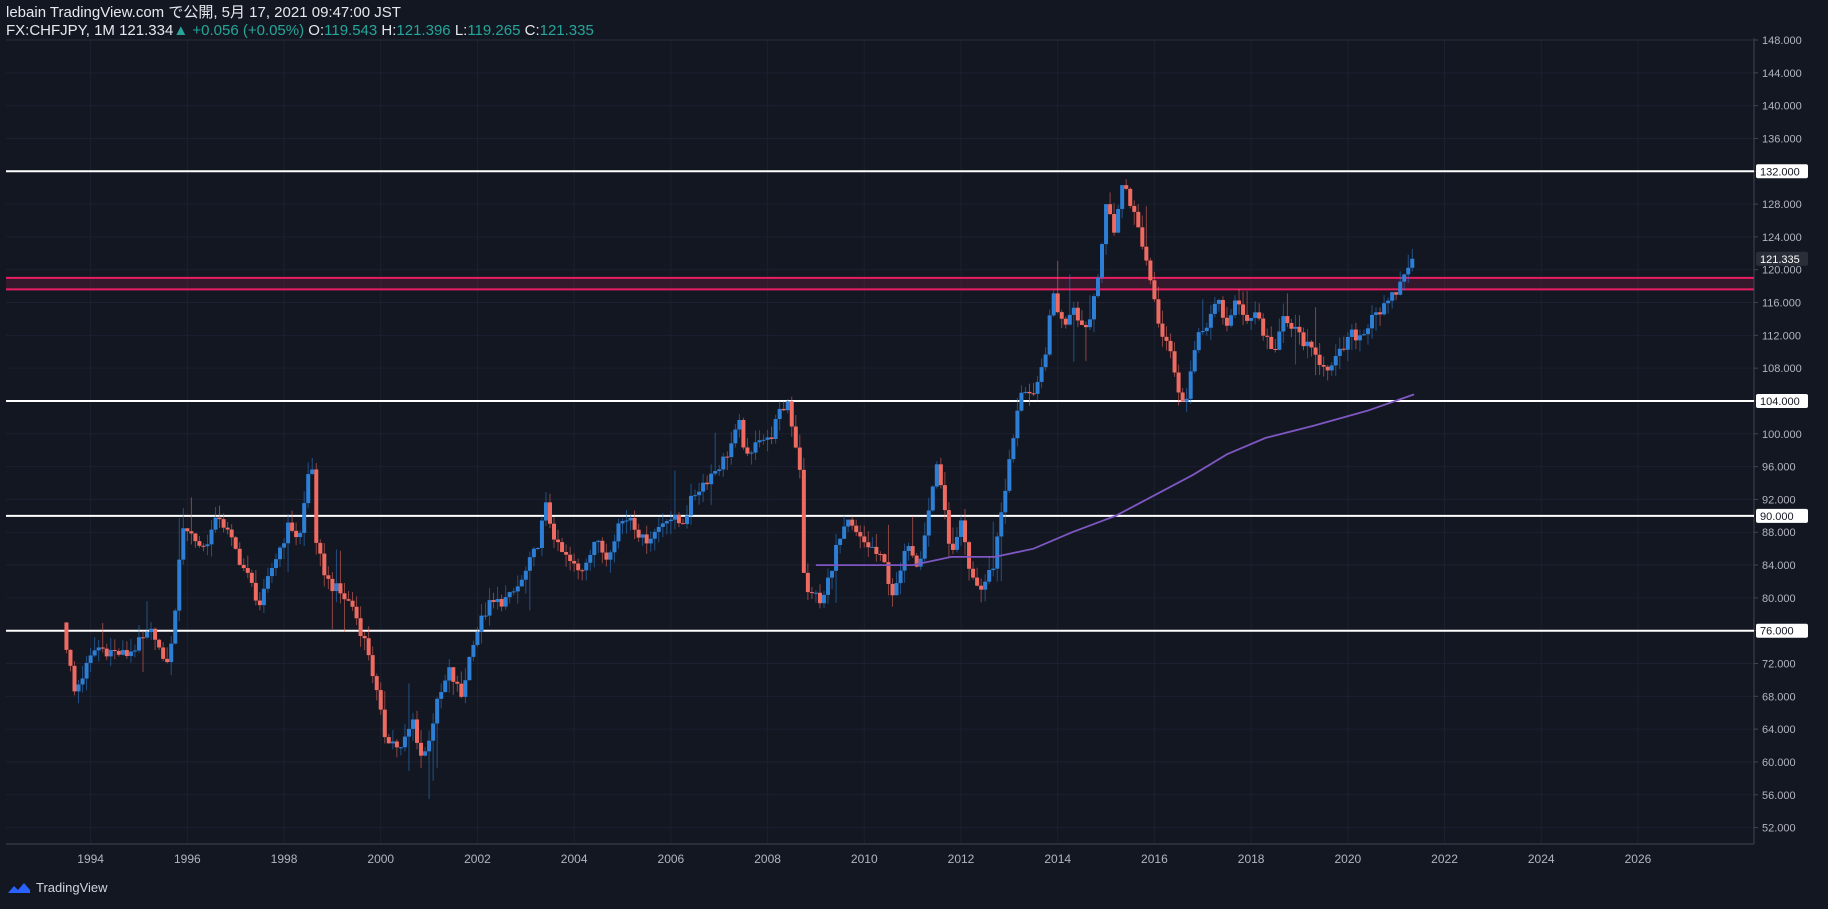 The image size is (1828, 909). Describe the element at coordinates (57, 887) in the screenshot. I see `tradingview-logo: TradingView` at that location.